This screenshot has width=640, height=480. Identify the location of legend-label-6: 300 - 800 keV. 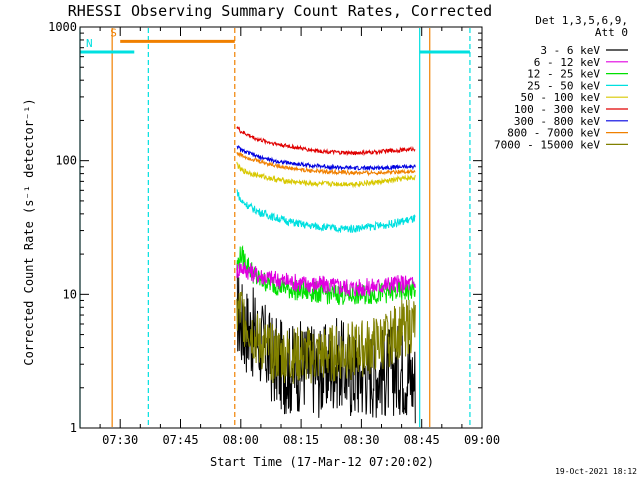
(557, 121).